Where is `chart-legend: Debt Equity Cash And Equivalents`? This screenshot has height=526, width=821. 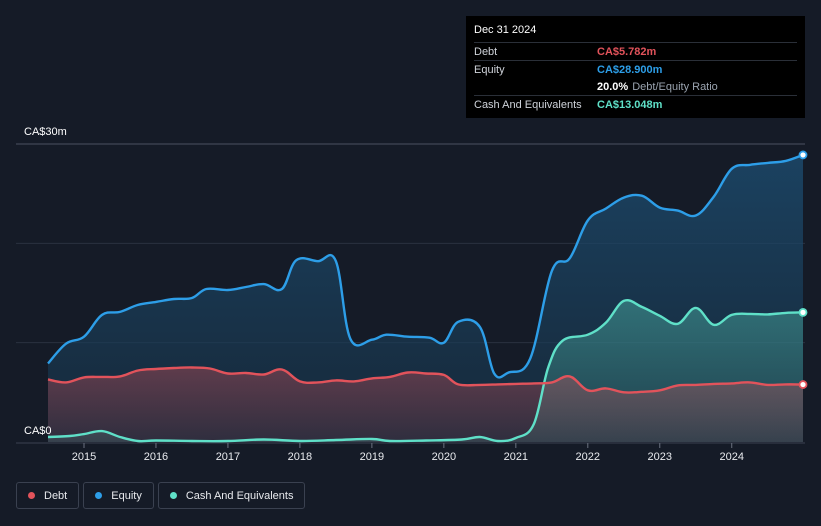 chart-legend: Debt Equity Cash And Equivalents is located at coordinates (161, 495).